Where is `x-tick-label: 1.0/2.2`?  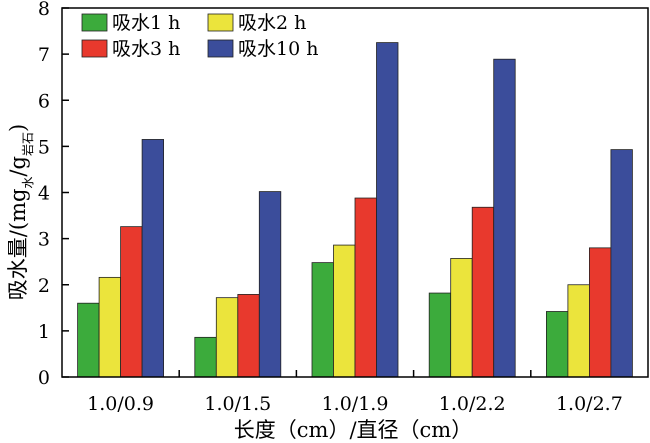 x-tick-label: 1.0/2.2 is located at coordinates (472, 404).